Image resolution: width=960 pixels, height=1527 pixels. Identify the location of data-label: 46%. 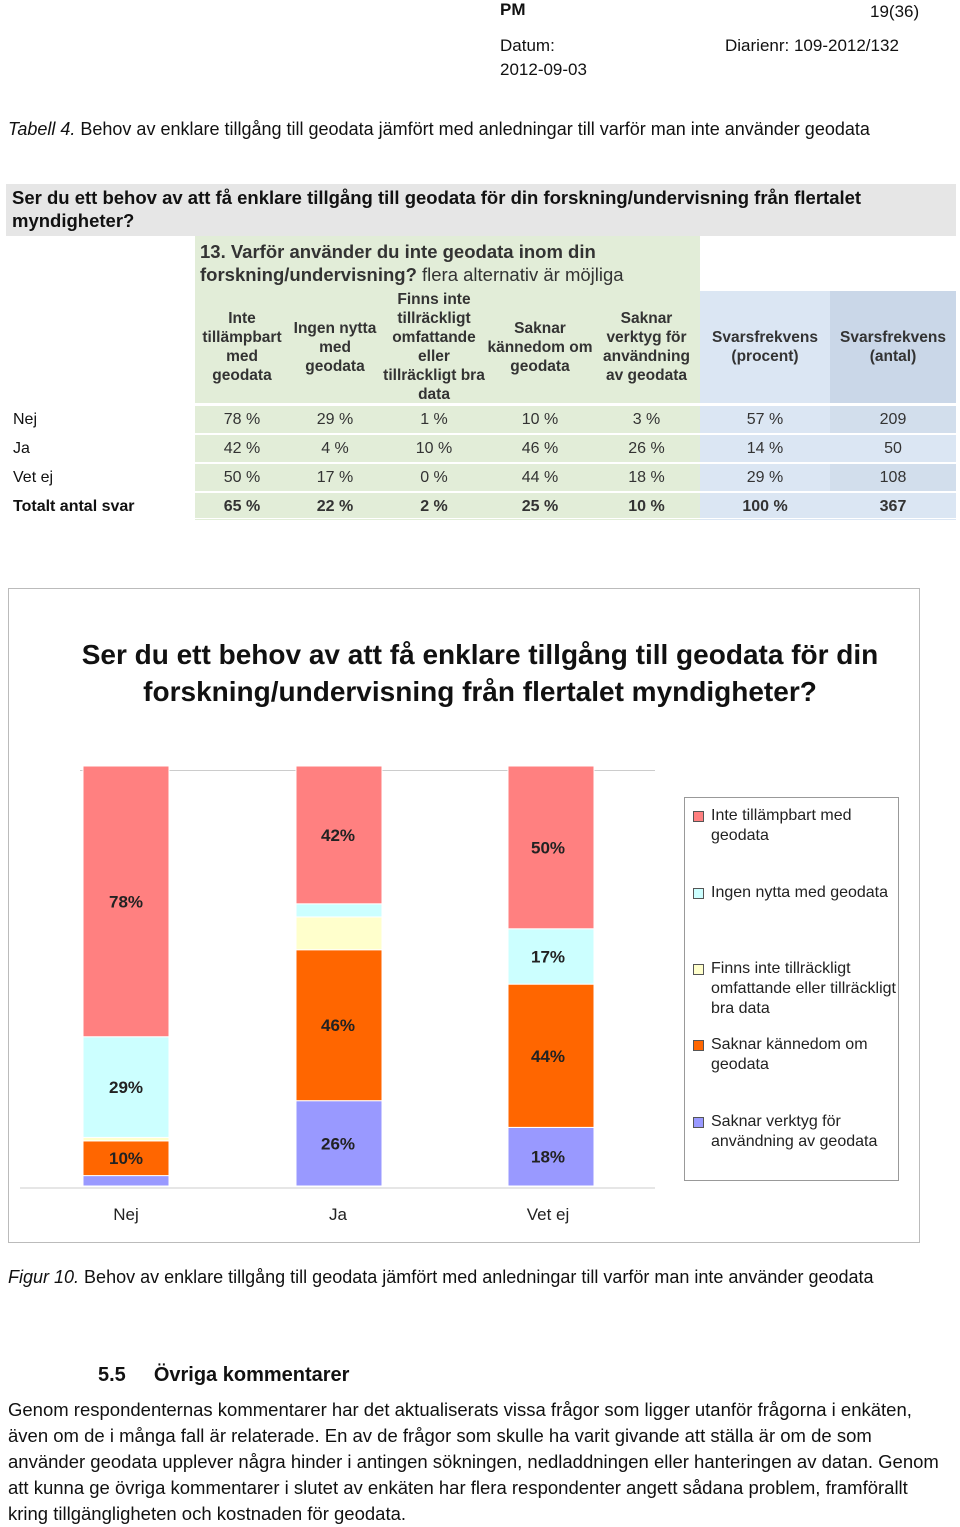
(338, 1025).